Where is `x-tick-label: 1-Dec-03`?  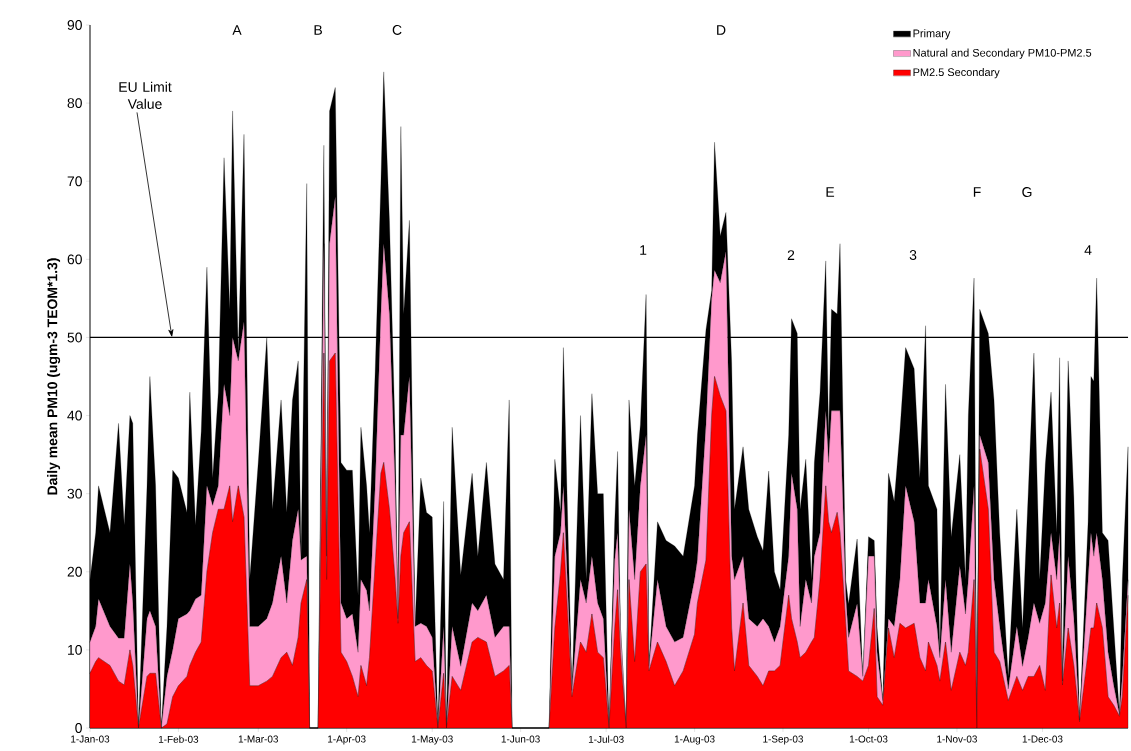 x-tick-label: 1-Dec-03 is located at coordinates (1042, 739).